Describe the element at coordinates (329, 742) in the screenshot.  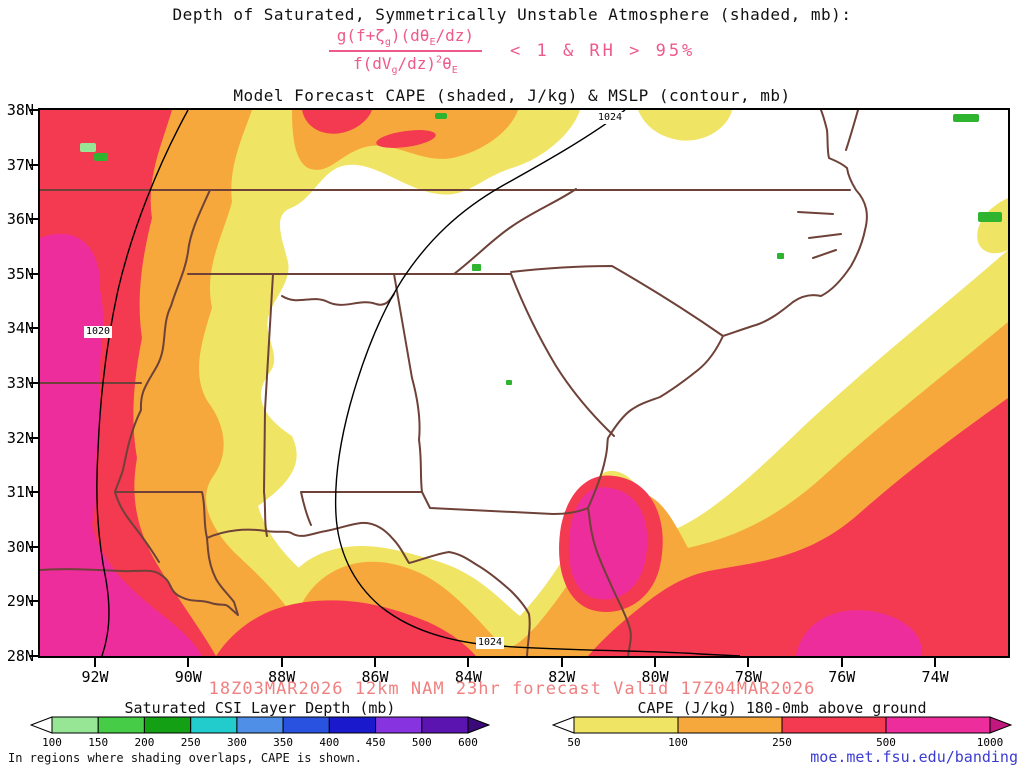
I see `svg-text: 400` at that location.